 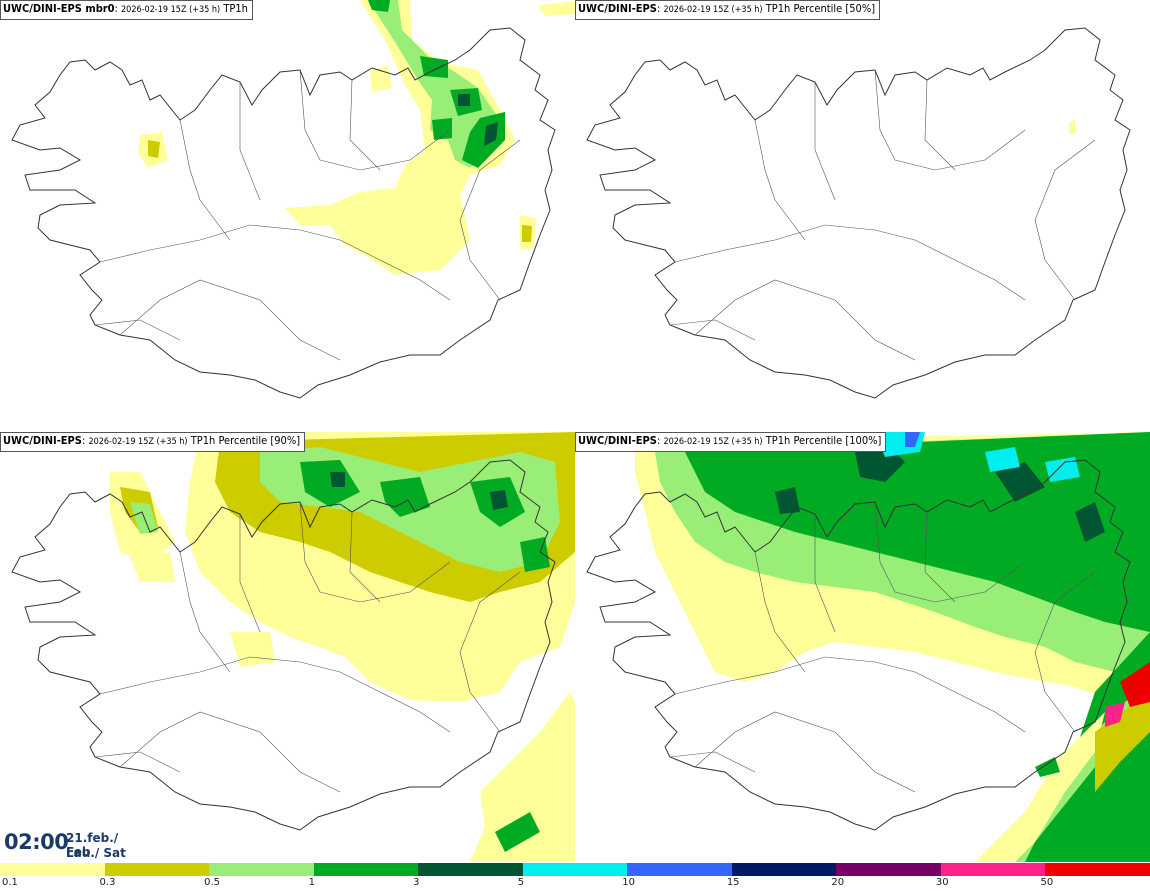 I want to click on valid-date: 21.feb./ Feb, so click(x=92, y=845).